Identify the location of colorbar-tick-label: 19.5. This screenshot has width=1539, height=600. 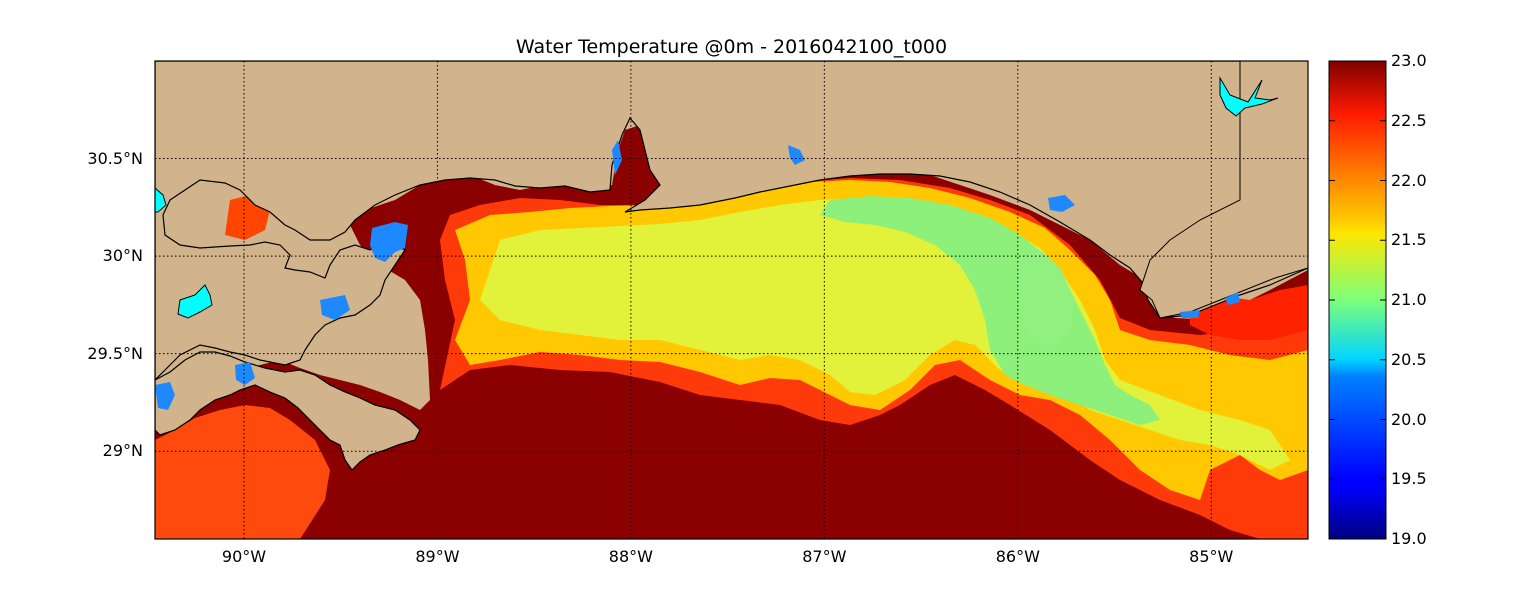
(1409, 479).